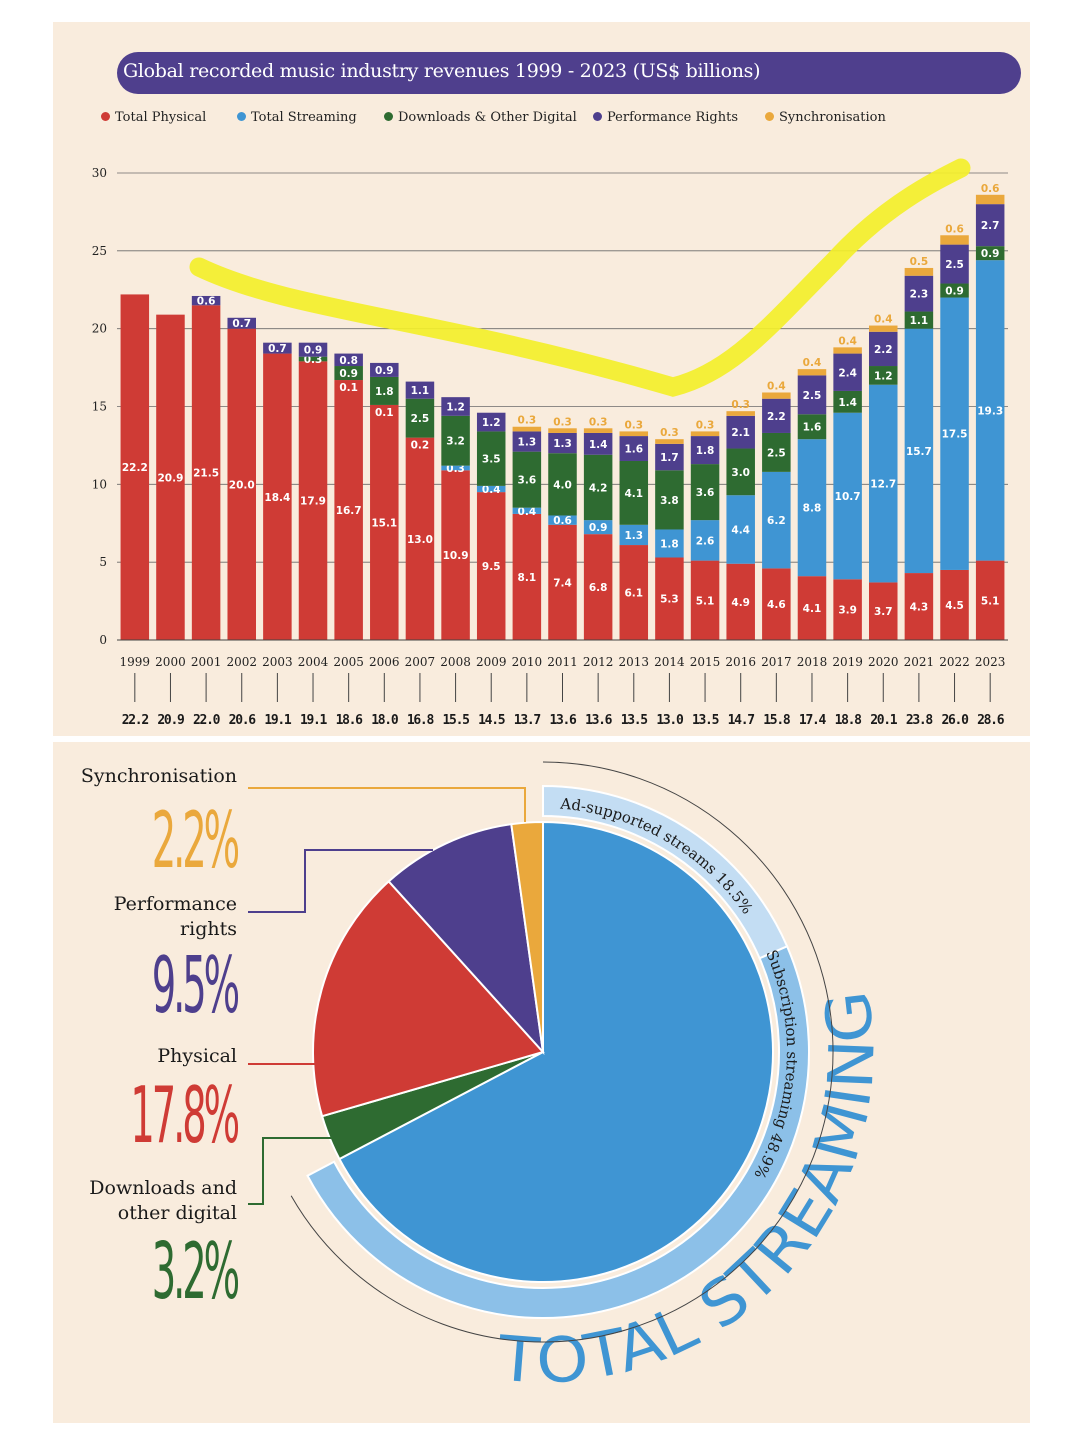  What do you see at coordinates (634, 492) in the screenshot?
I see `bar-segment-downloads-2013` at bounding box center [634, 492].